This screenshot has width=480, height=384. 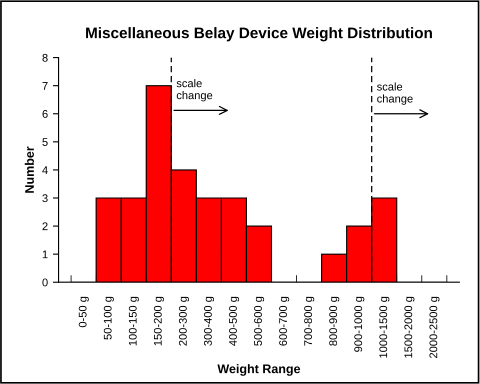 What do you see at coordinates (133, 321) in the screenshot?
I see `x-tick-label: 100-150 g` at bounding box center [133, 321].